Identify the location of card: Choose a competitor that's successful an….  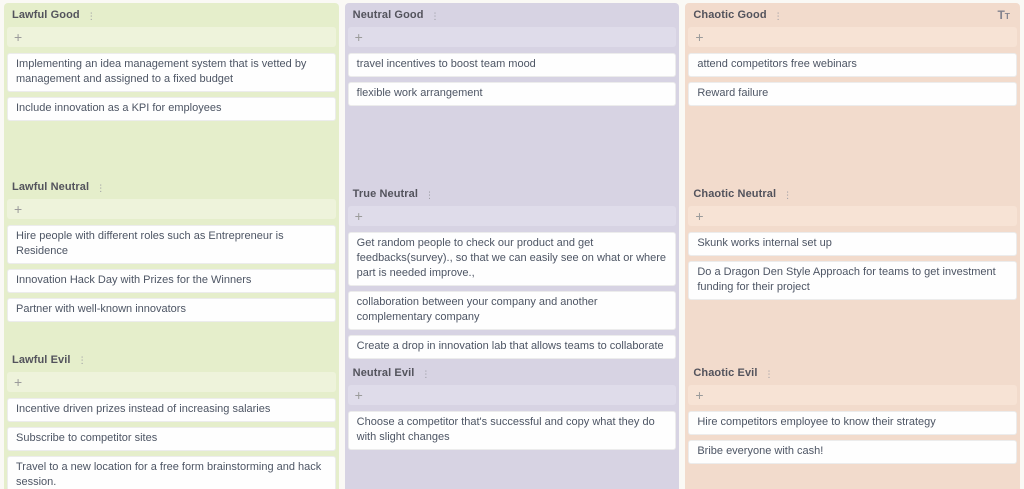
(512, 430).